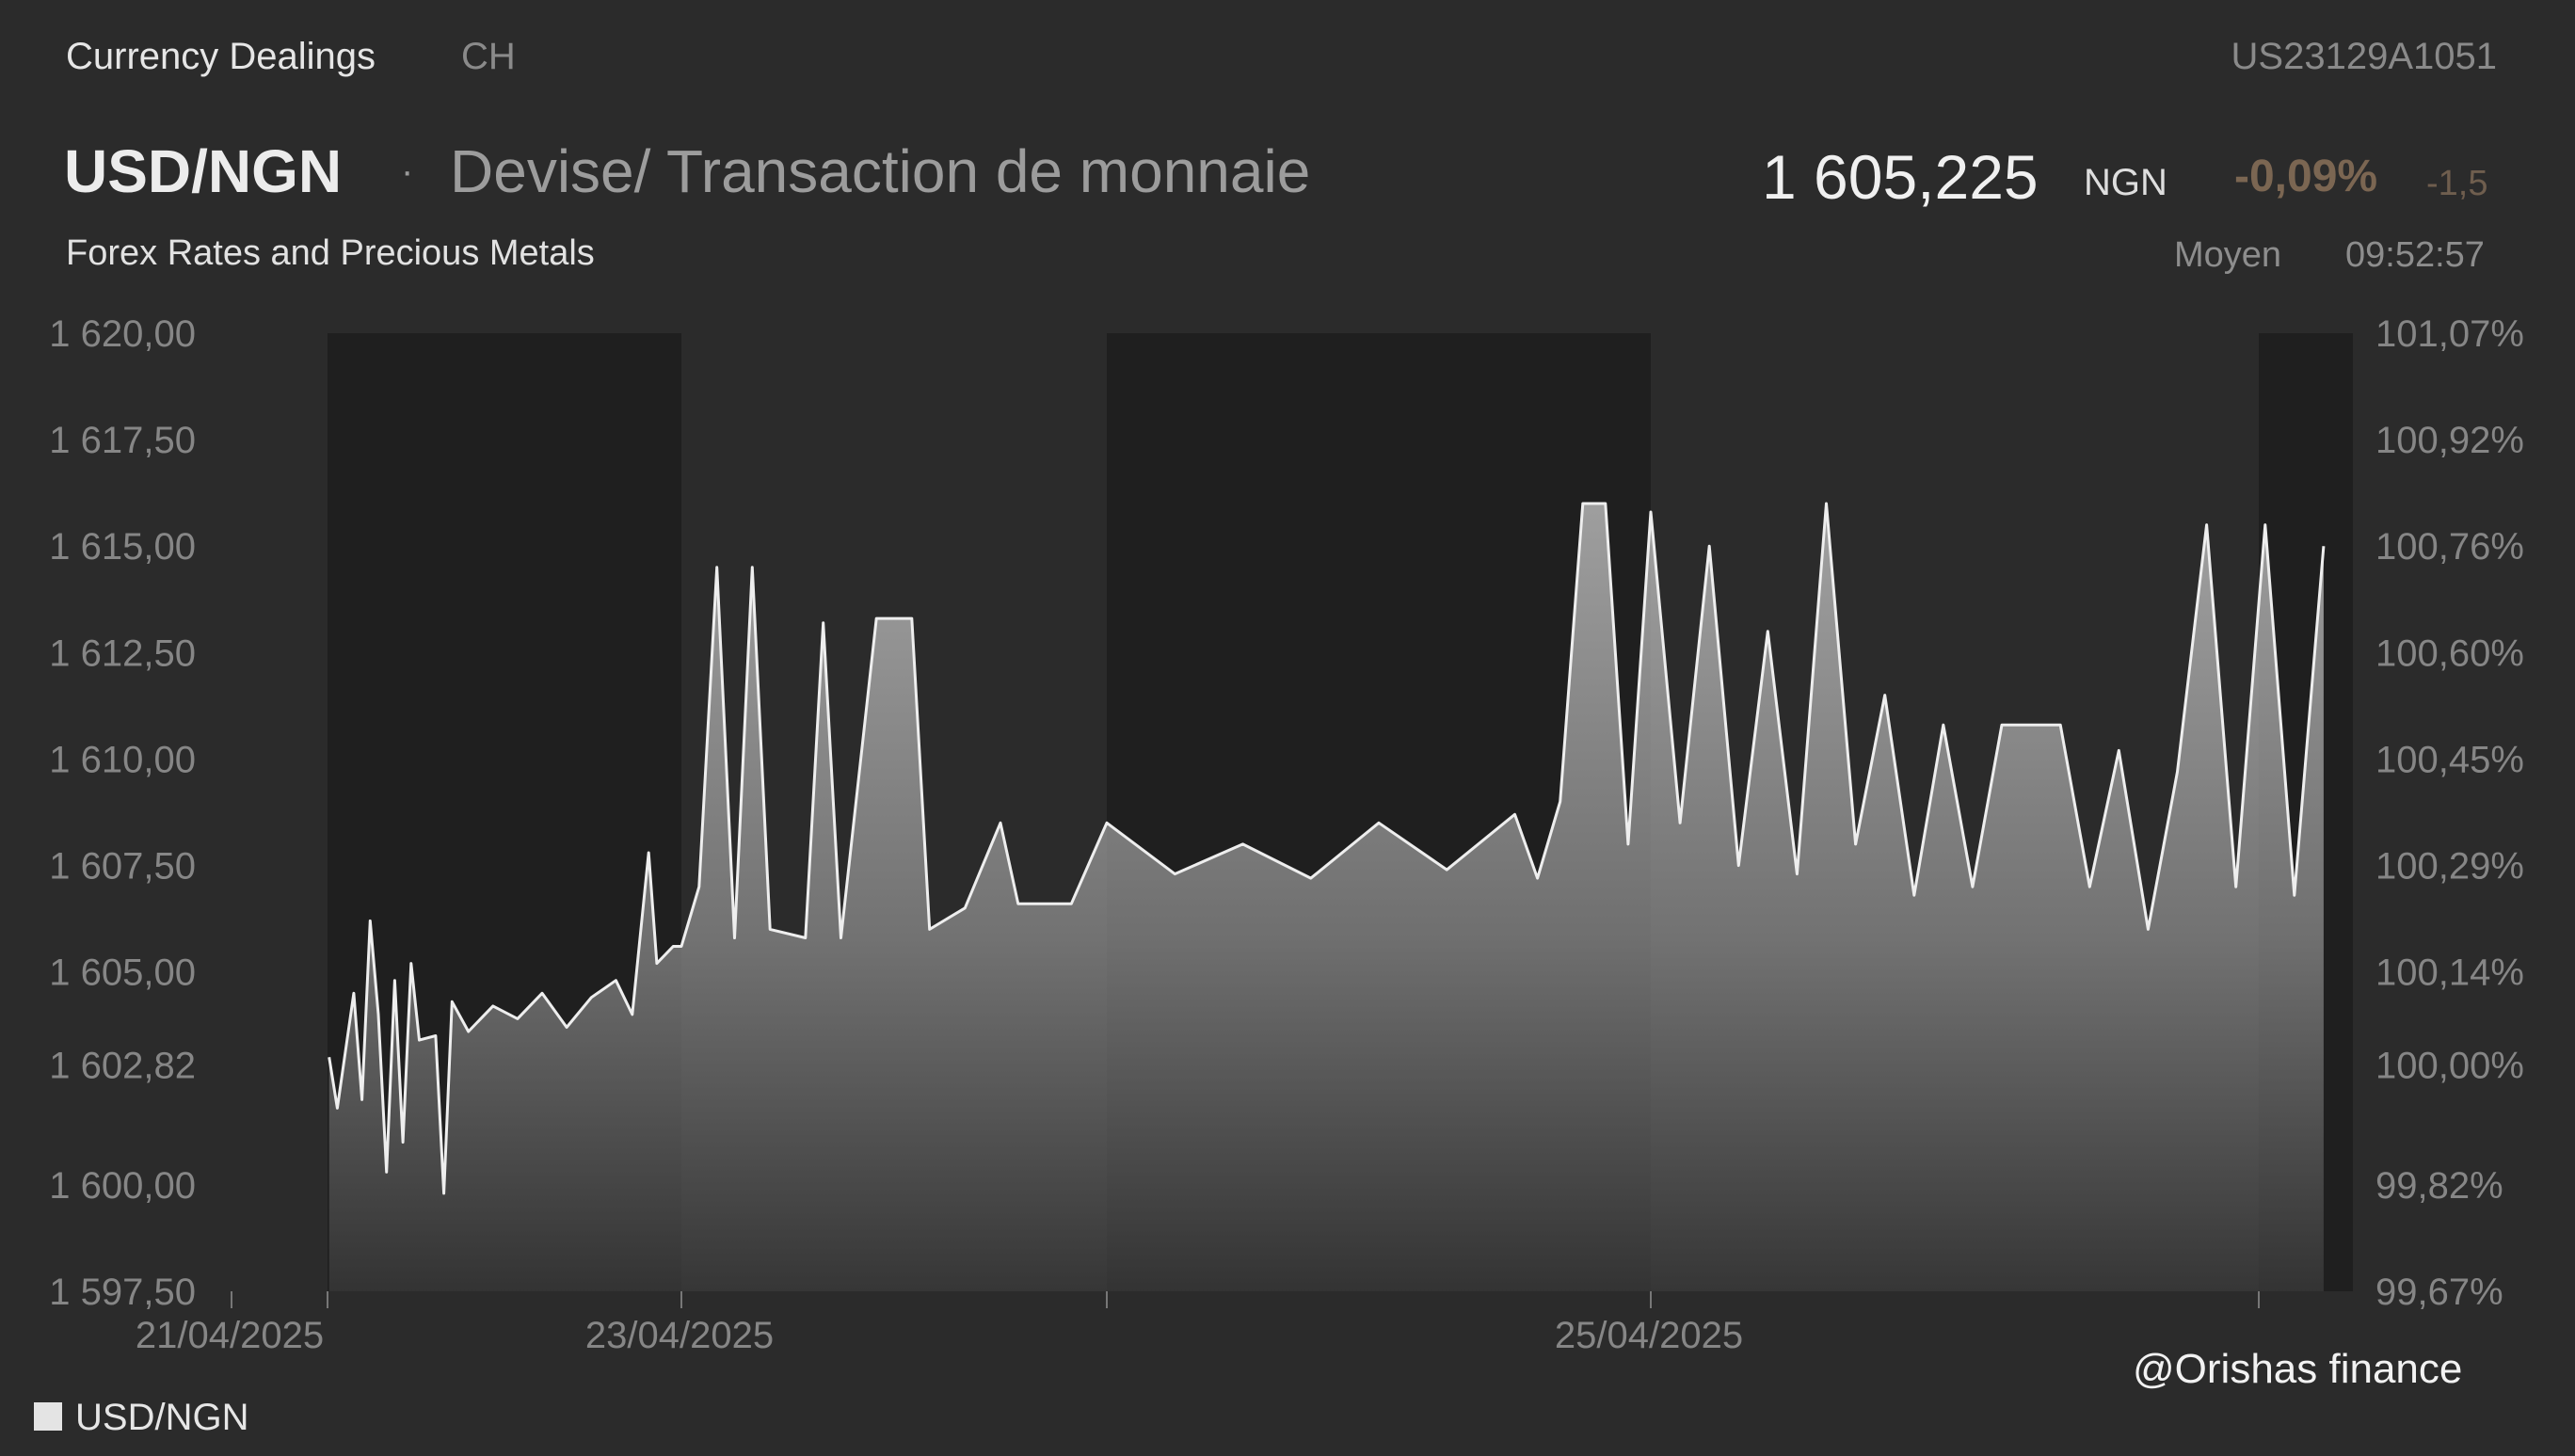  Describe the element at coordinates (2439, 1292) in the screenshot. I see `y-tick-right: 99,67%` at that location.